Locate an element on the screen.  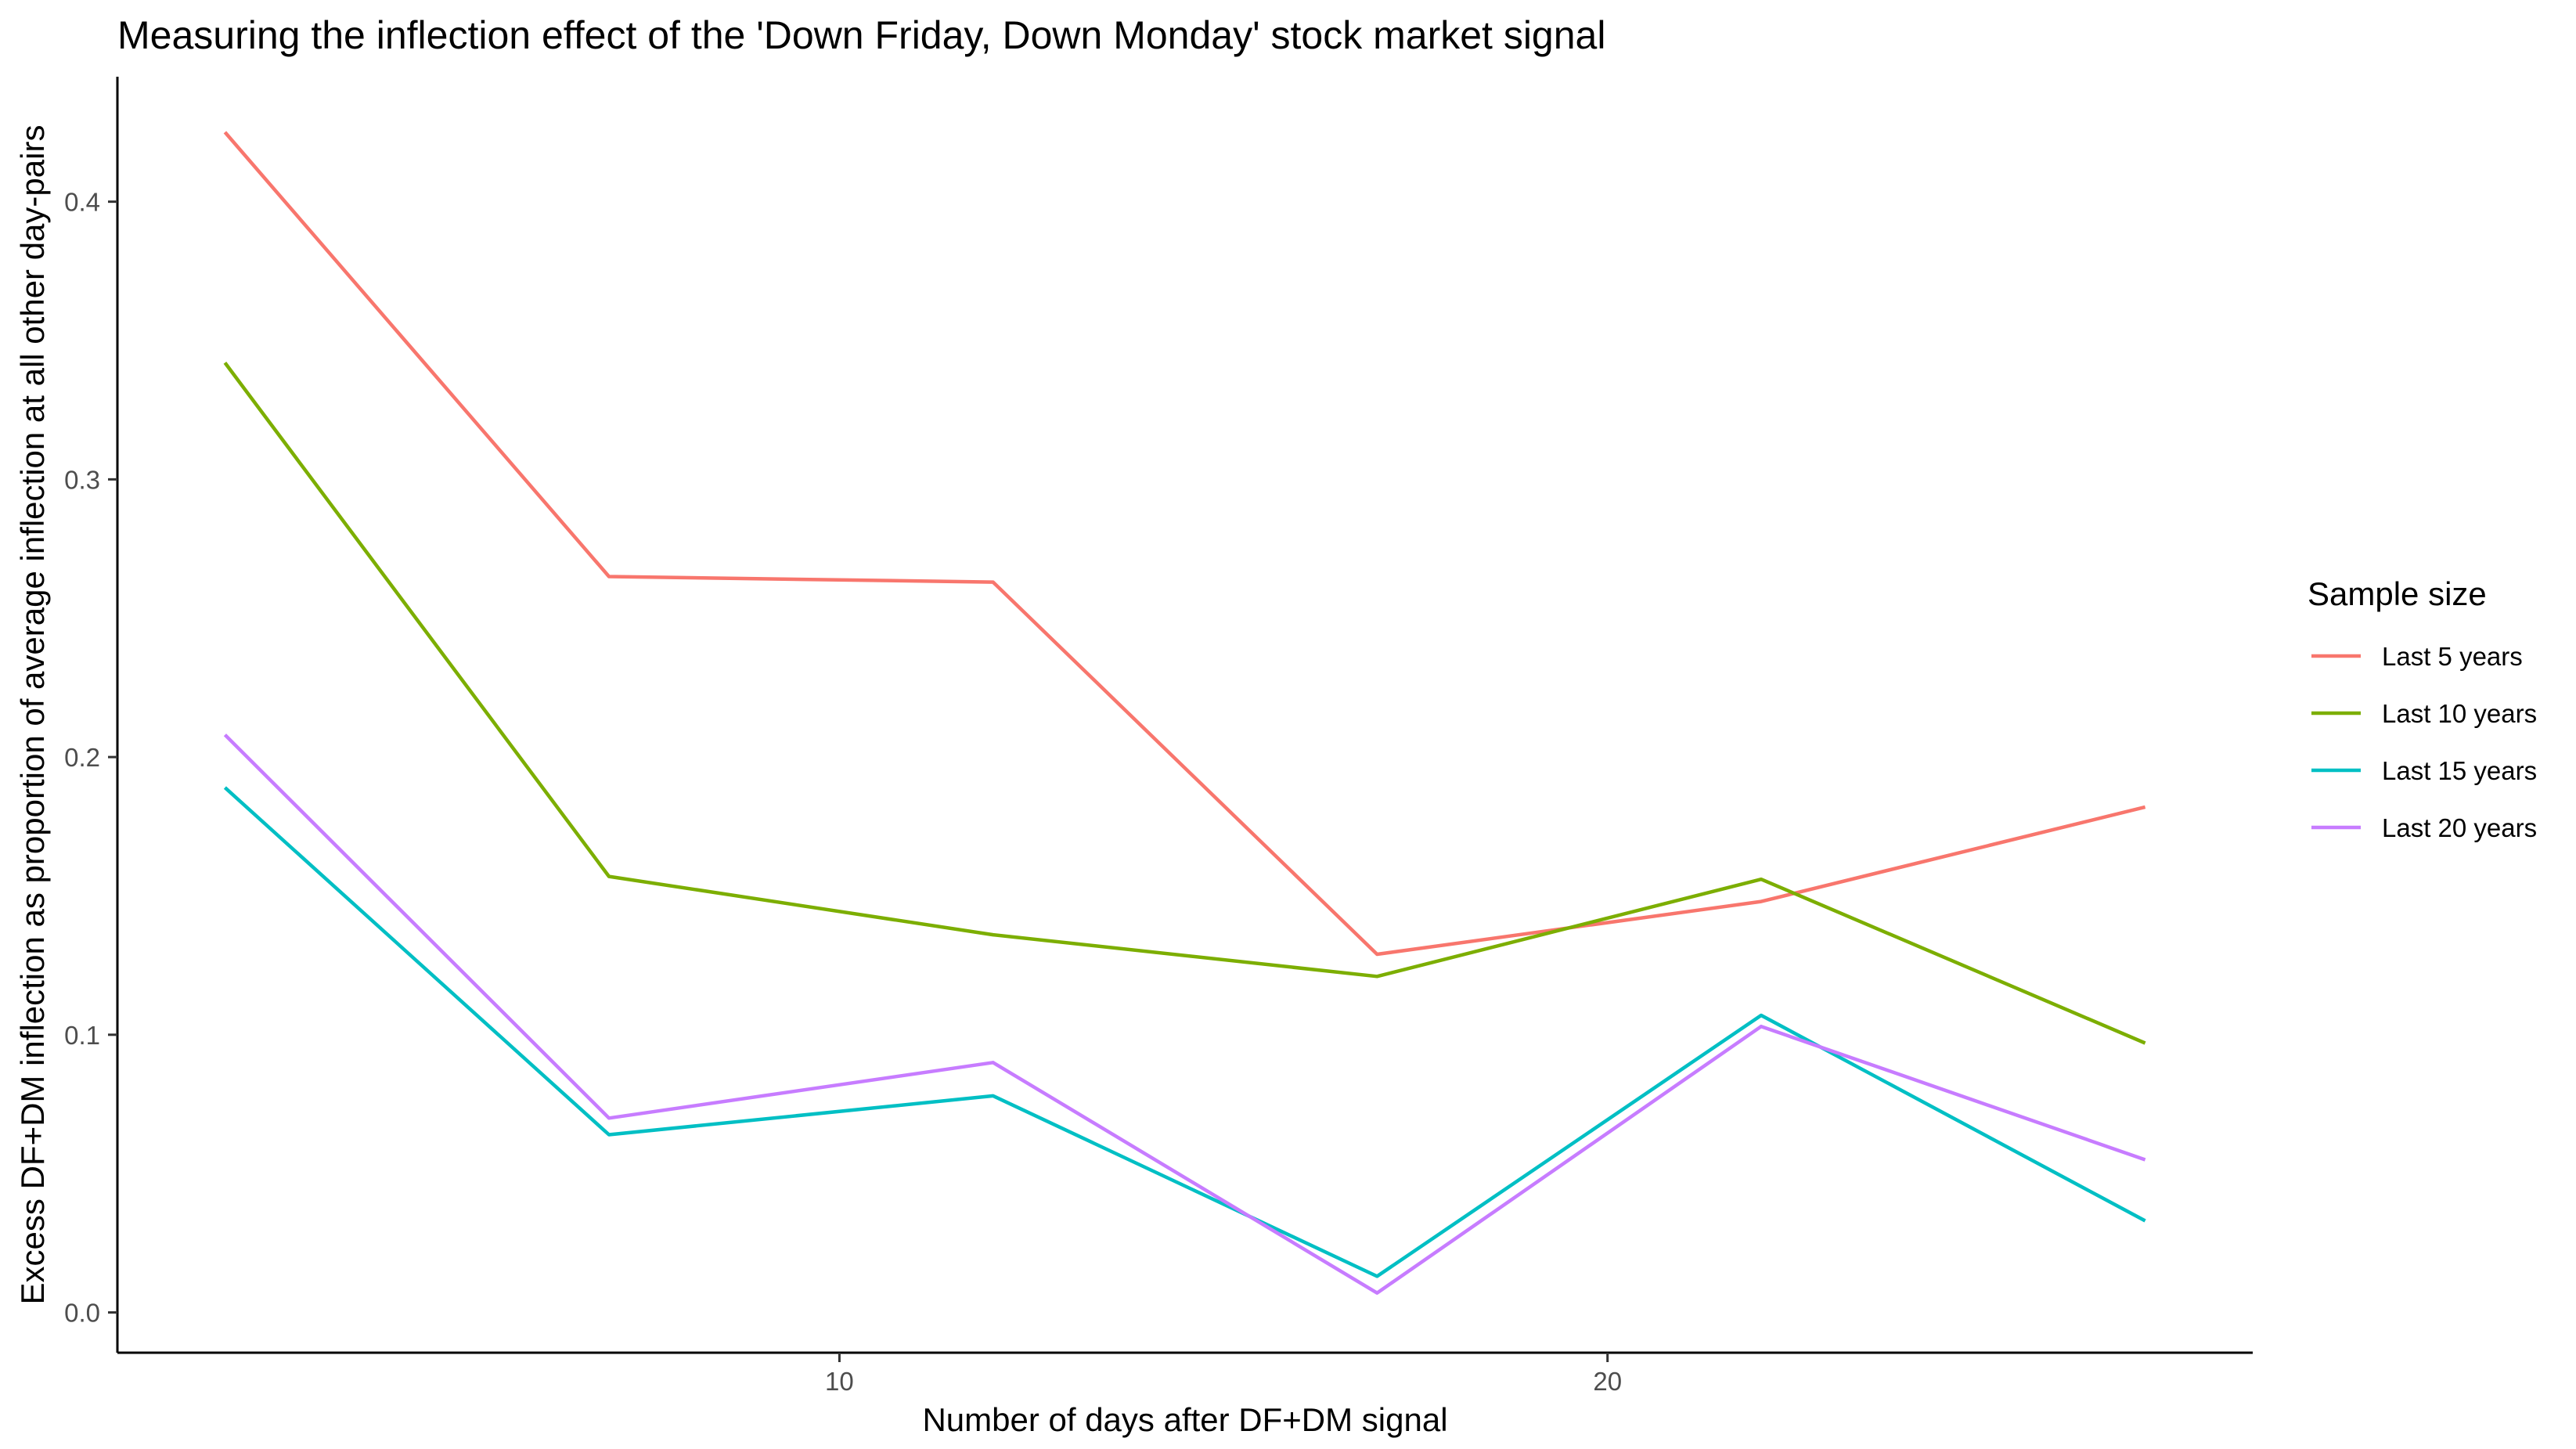
y-tick-label: 0.0 is located at coordinates (82, 1313).